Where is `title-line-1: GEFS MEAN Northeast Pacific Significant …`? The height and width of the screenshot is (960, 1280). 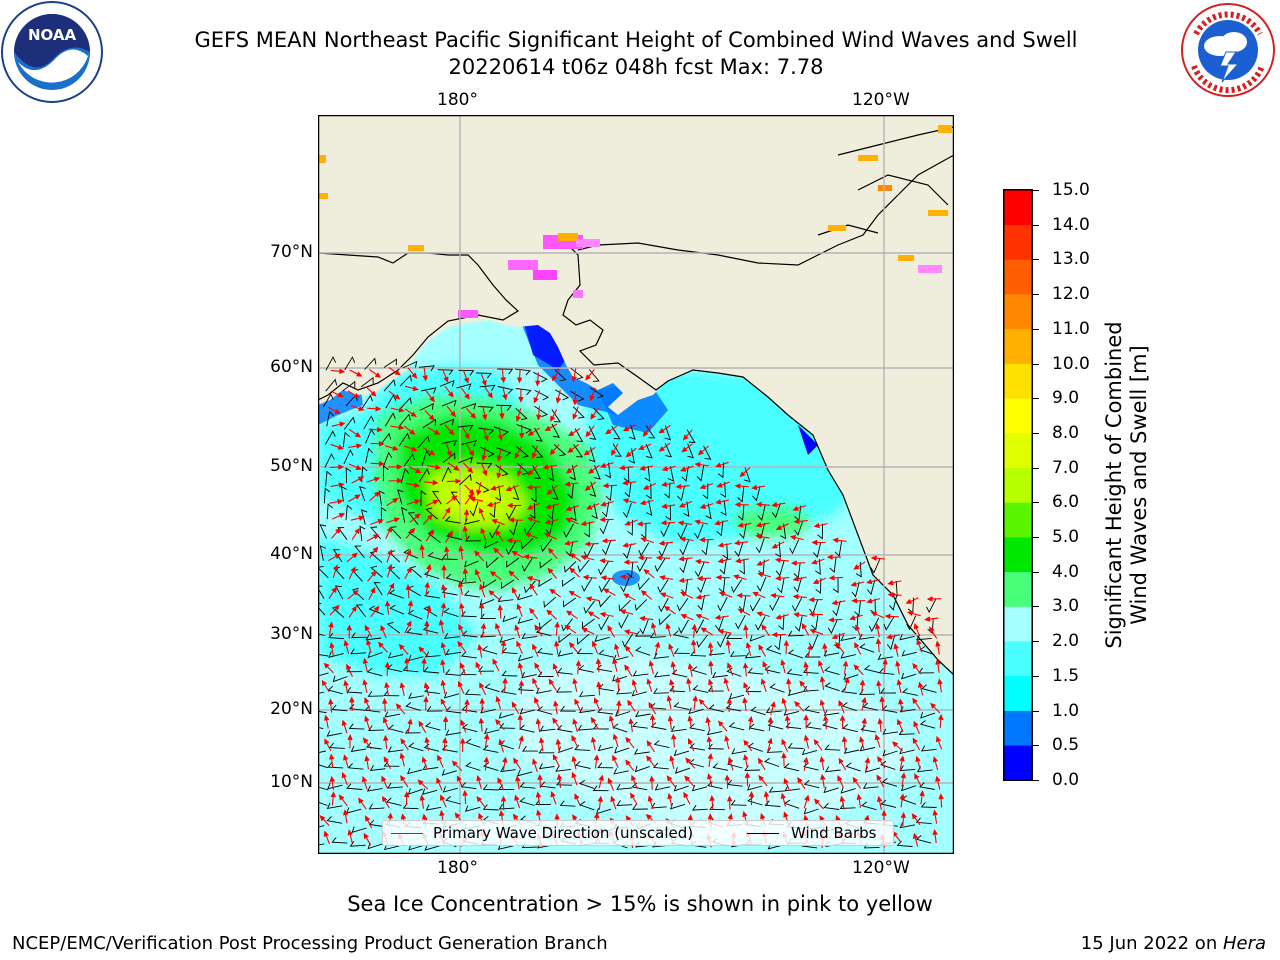
title-line-1: GEFS MEAN Northeast Pacific Significant … is located at coordinates (636, 40).